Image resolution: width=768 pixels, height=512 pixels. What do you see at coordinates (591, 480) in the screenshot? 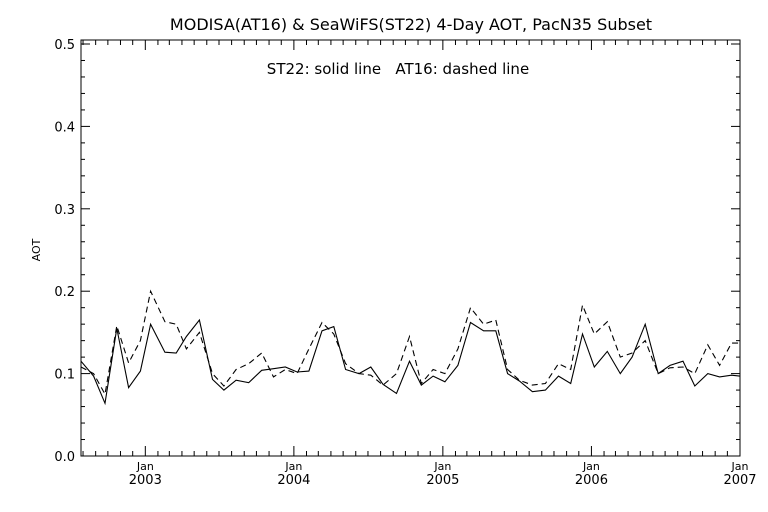
I see `x-tick-year-label: 2006` at bounding box center [591, 480].